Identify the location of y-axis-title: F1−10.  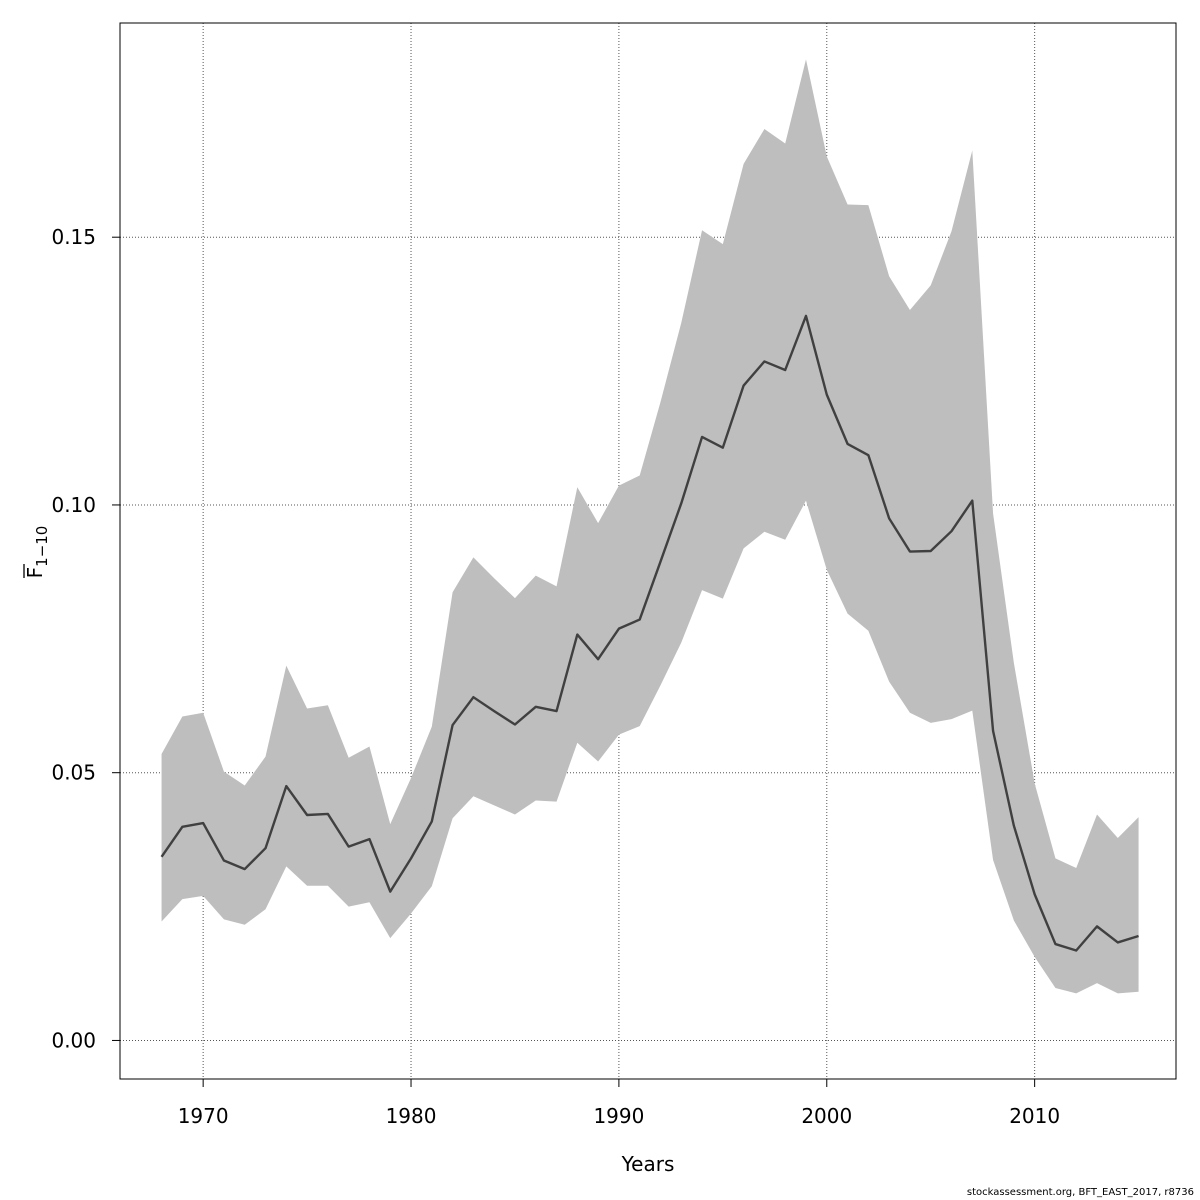
(37, 552).